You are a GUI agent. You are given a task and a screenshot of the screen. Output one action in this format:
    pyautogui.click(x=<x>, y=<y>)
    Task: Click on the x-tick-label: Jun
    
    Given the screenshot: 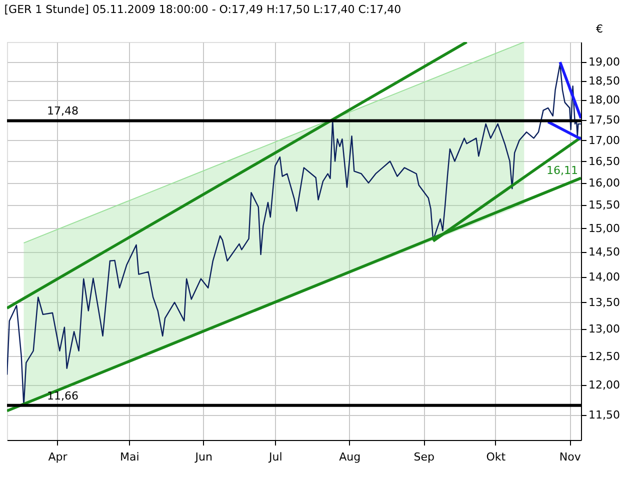 What is the action you would take?
    pyautogui.click(x=203, y=457)
    